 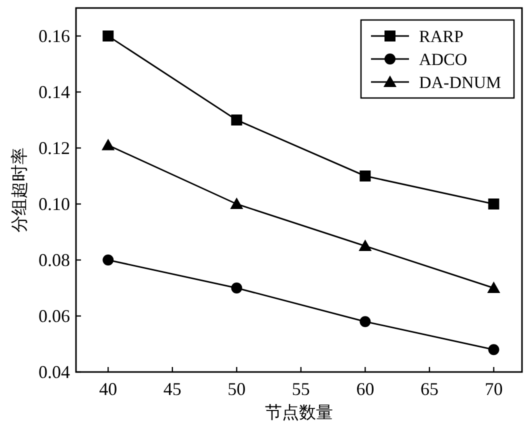 I want to click on x-tick-label: 55, so click(x=301, y=389).